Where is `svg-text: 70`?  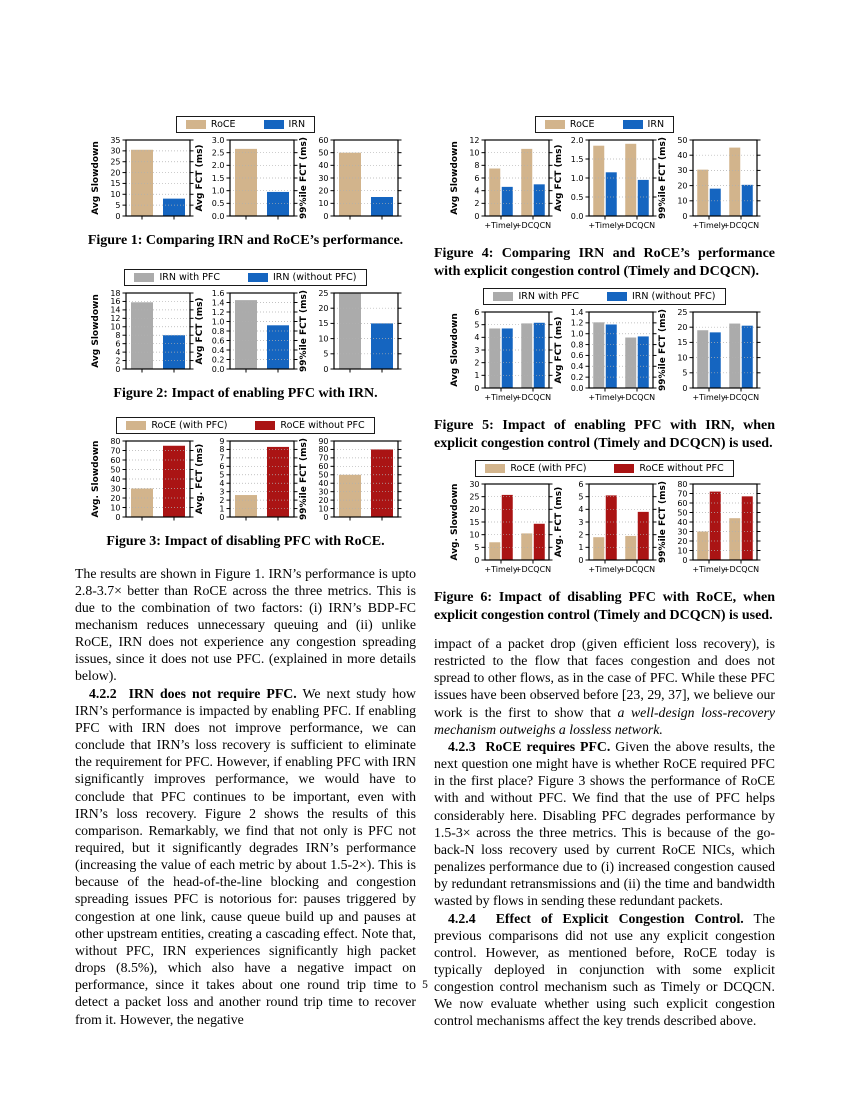 svg-text: 70 is located at coordinates (115, 450).